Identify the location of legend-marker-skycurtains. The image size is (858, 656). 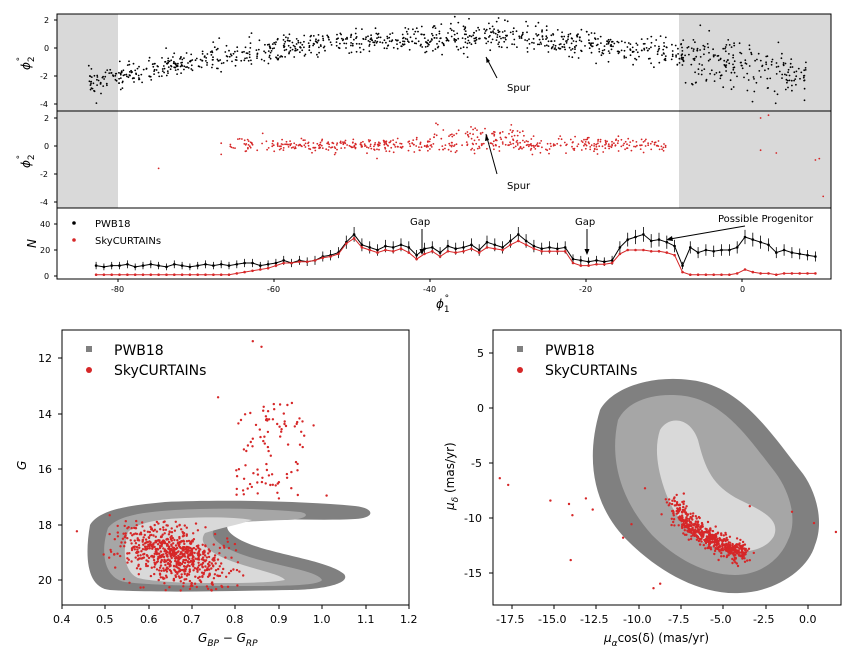
(74, 240).